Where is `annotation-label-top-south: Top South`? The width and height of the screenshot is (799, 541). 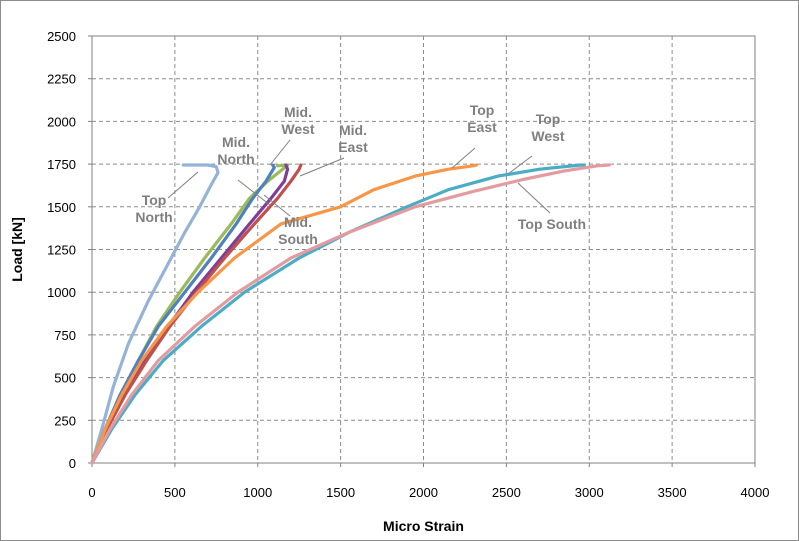
annotation-label-top-south: Top South is located at coordinates (552, 224).